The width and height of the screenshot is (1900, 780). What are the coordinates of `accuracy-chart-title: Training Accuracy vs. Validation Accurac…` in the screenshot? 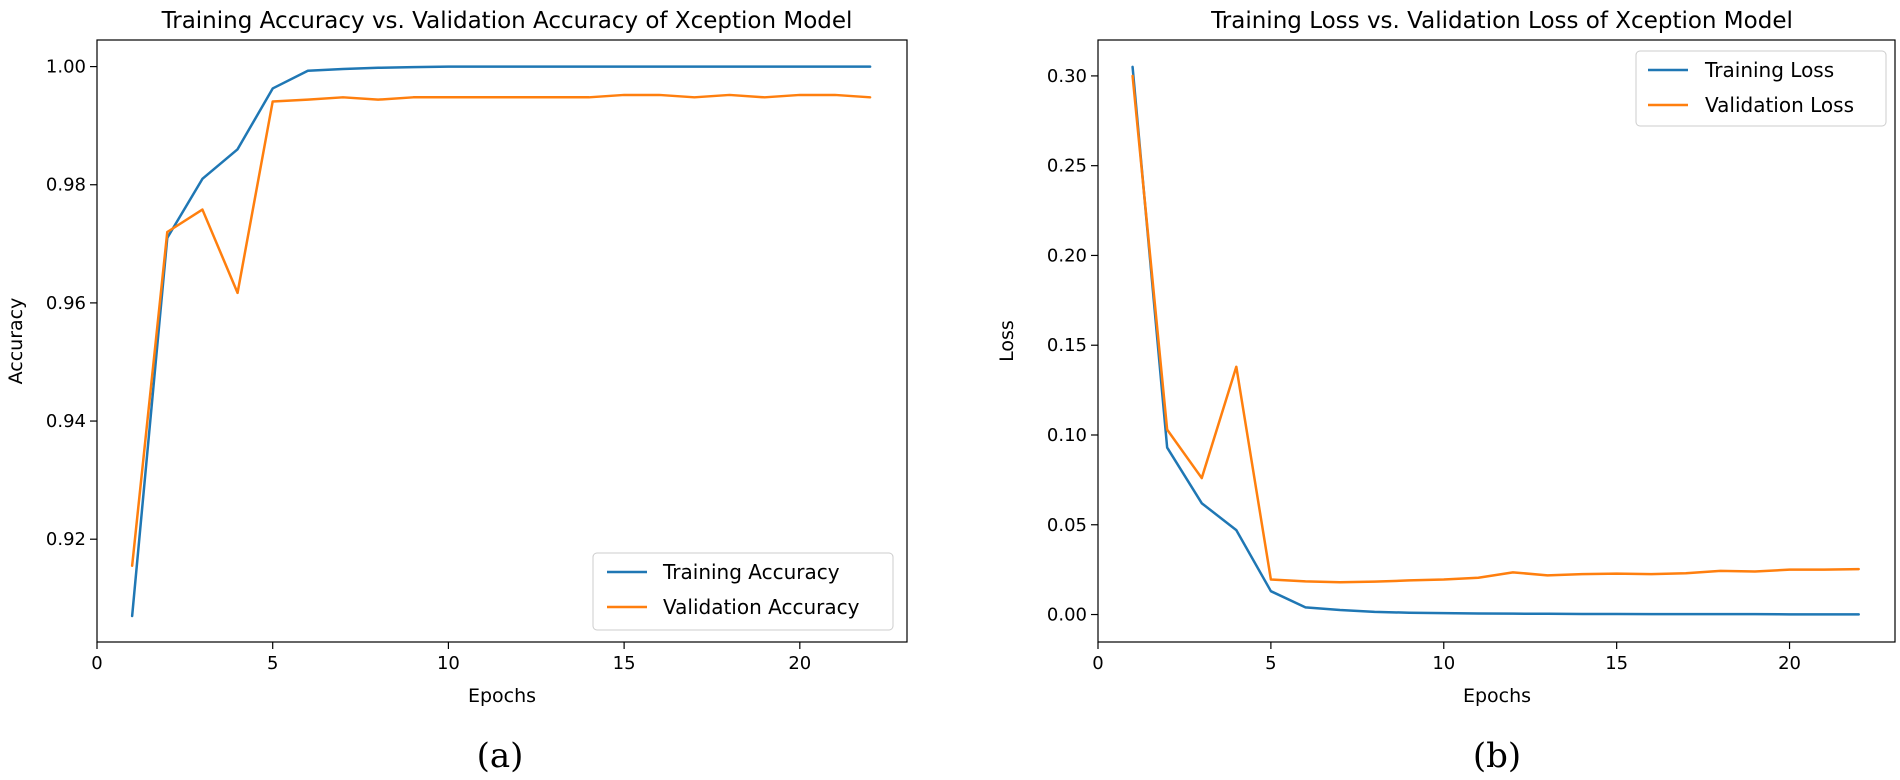 It's located at (507, 21).